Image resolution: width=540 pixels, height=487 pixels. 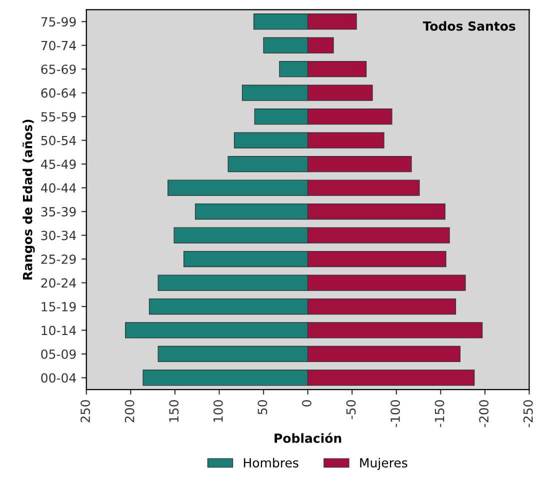 I want to click on x-tick-label: 200, so click(x=129, y=411).